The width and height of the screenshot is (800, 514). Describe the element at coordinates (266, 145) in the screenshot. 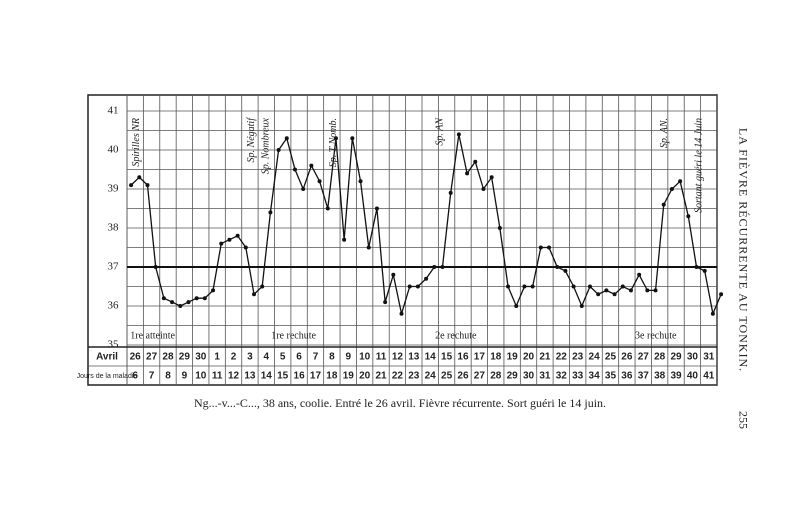

I see `annotation: Sp. Nombreux` at that location.